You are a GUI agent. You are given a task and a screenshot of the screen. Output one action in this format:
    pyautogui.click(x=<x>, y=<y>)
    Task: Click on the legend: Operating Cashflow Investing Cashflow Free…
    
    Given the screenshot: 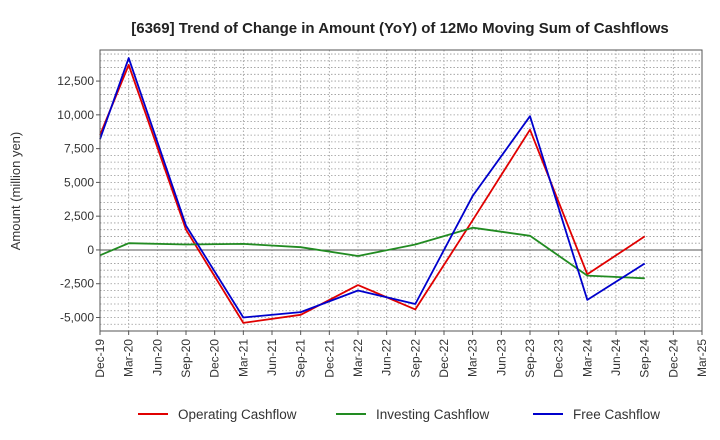 What is the action you would take?
    pyautogui.click(x=399, y=414)
    